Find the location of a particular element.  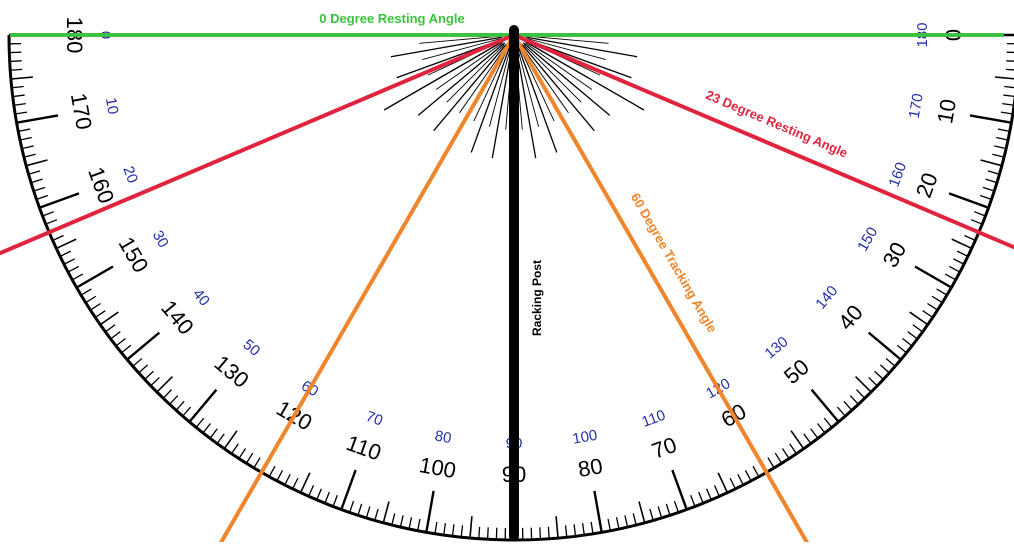

inner-degree-number: 40 is located at coordinates (201, 298).